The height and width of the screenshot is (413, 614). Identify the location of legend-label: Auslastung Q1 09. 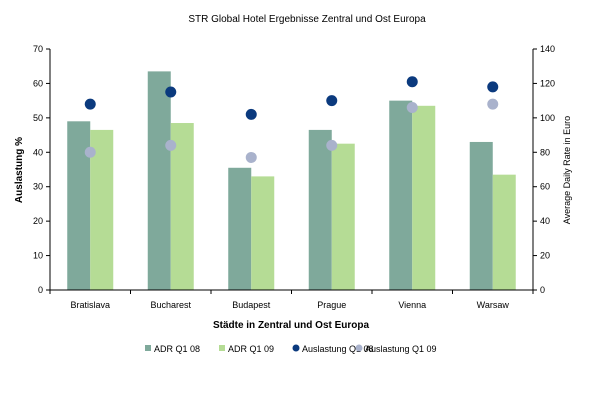
(401, 349).